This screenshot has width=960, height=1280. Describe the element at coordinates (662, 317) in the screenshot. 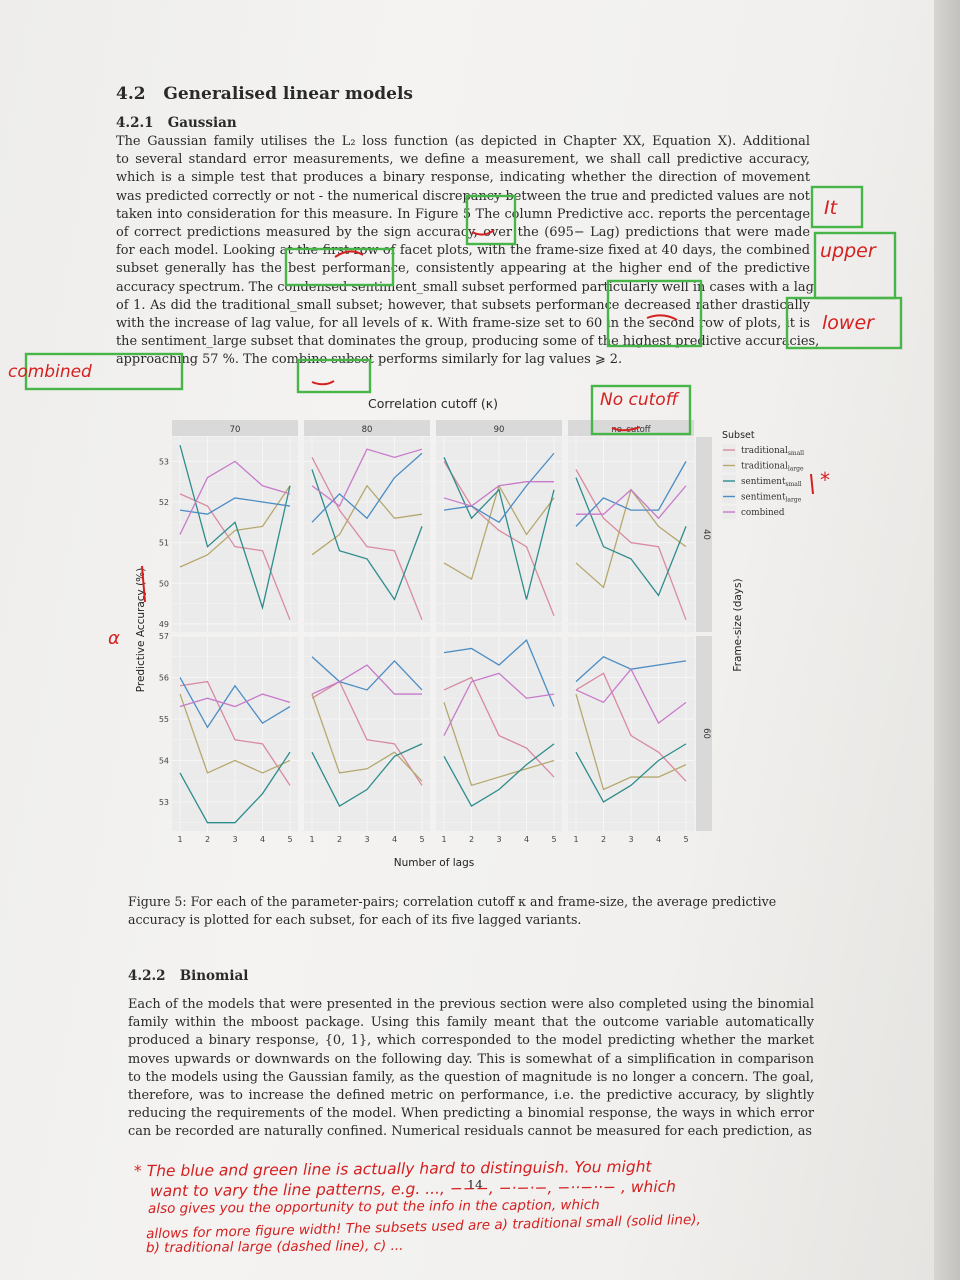

I see `red-scribble-mark` at that location.